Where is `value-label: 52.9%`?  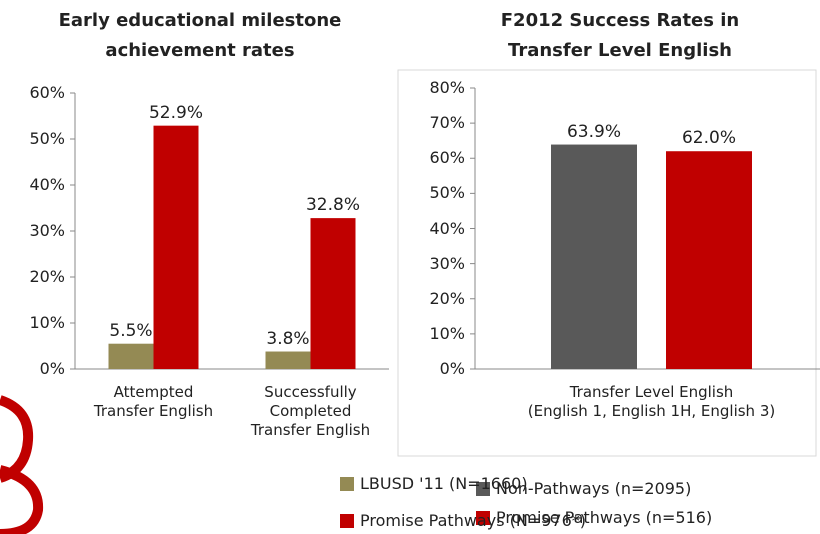 value-label: 52.9% is located at coordinates (175, 112).